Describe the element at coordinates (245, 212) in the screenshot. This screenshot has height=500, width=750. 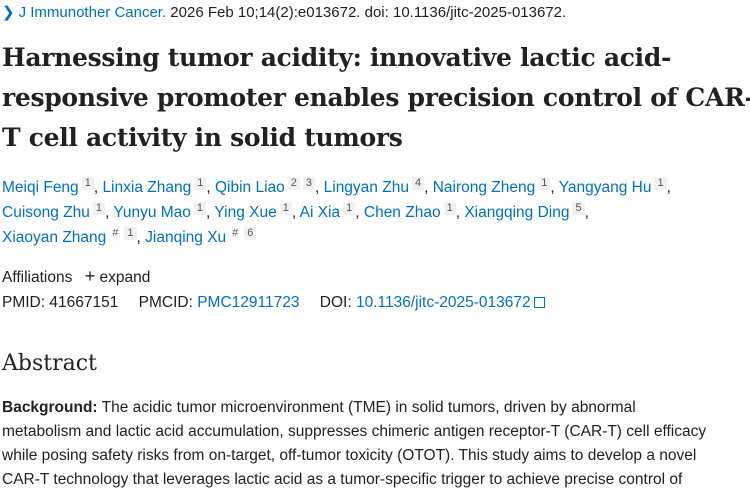
I see `author-link: Ying Xue` at that location.